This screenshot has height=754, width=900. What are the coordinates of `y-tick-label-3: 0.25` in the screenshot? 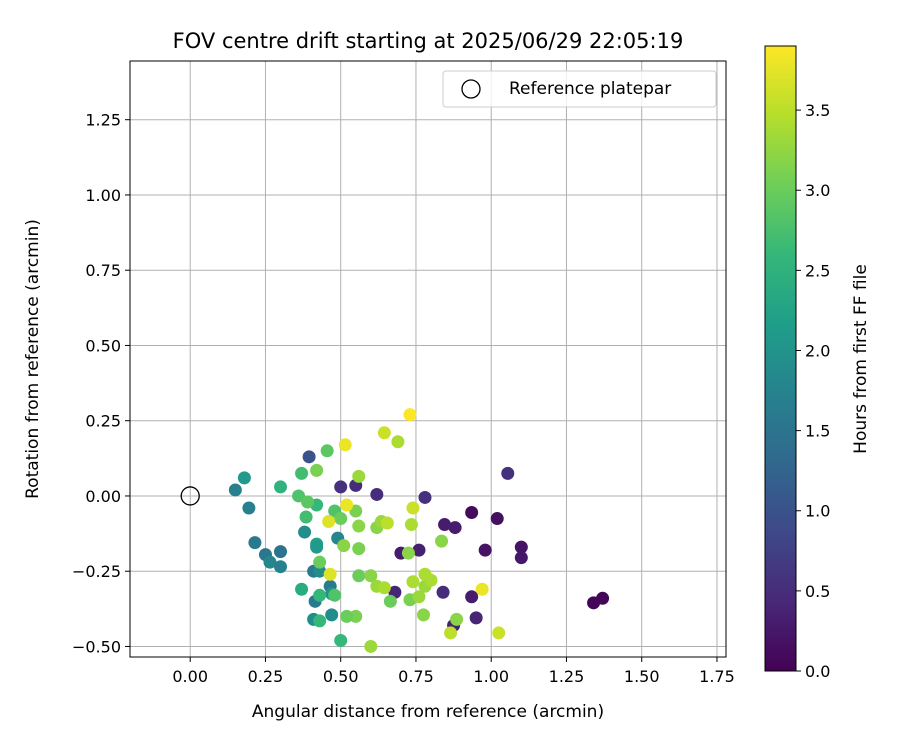 It's located at (103, 421).